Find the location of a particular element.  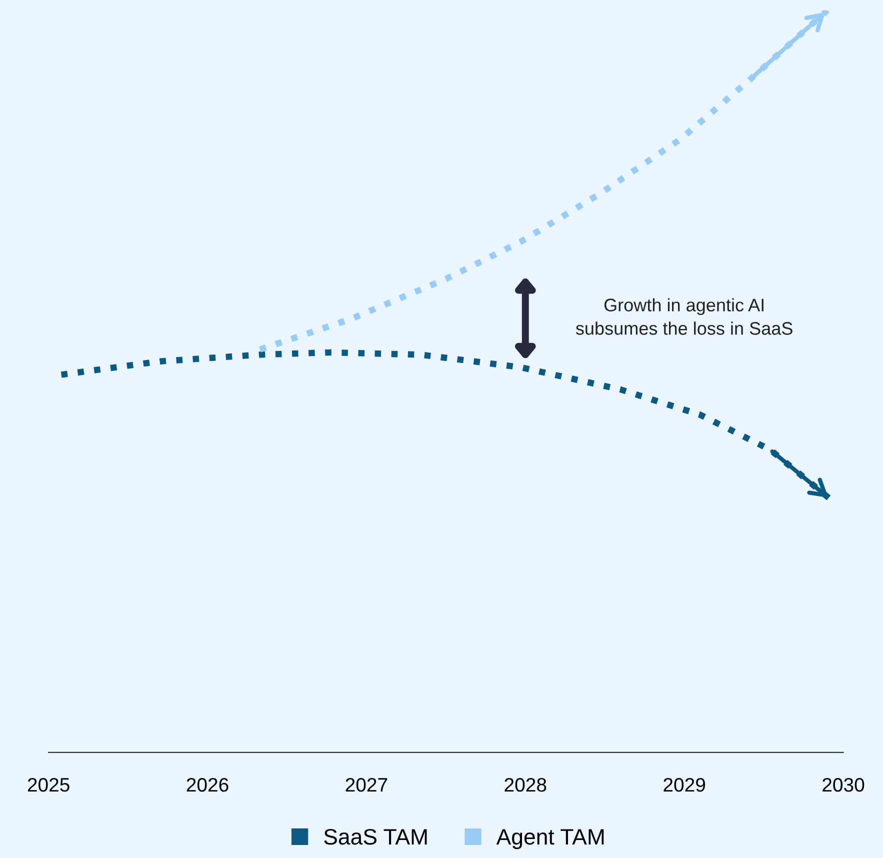

x-tick-label: 2030 is located at coordinates (843, 785).